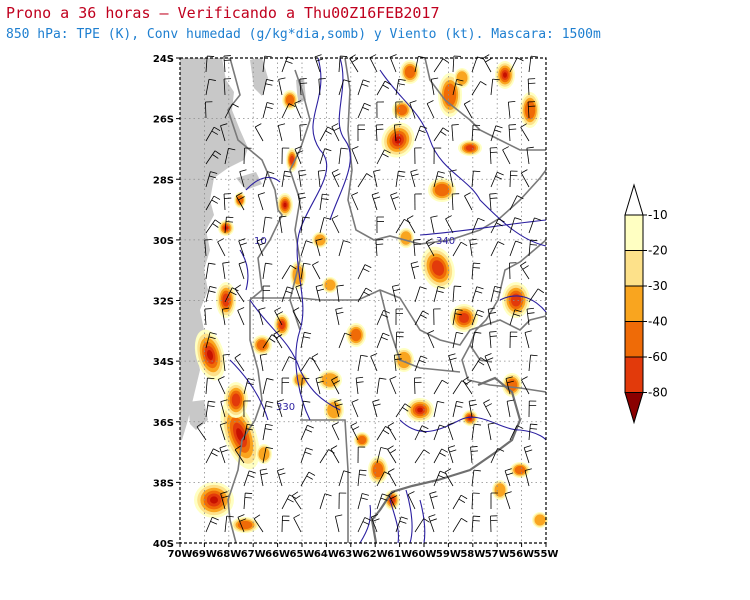 The height and width of the screenshot is (600, 750). What do you see at coordinates (163, 423) in the screenshot?
I see `lat-label: 36S` at bounding box center [163, 423].